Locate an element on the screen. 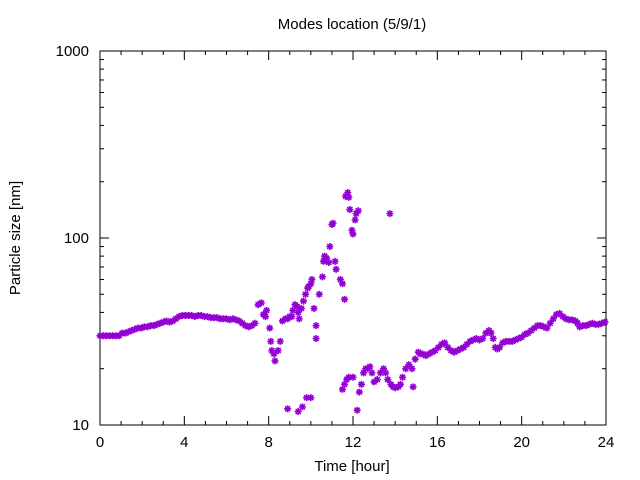  x-tick-labels: 0 4 8 12 16 20 24 is located at coordinates (355, 442).